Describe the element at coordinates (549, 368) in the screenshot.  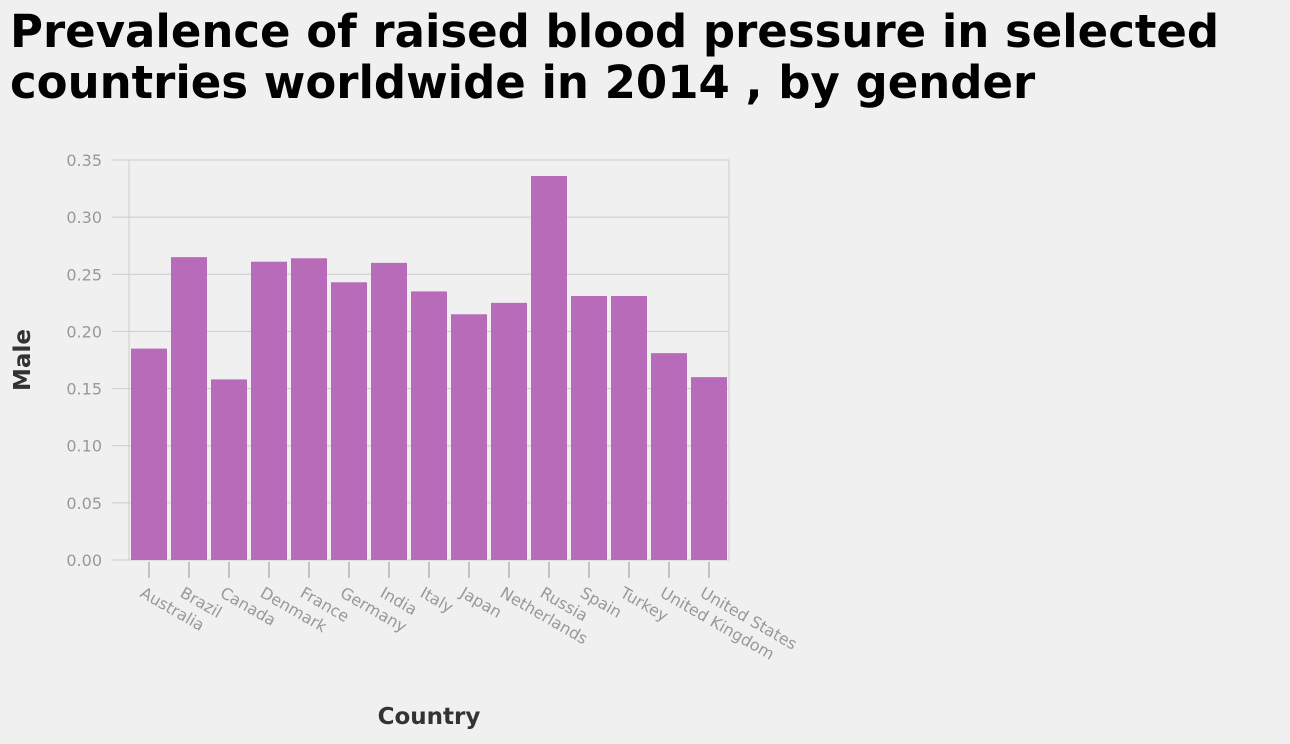
I see `bar-russia` at that location.